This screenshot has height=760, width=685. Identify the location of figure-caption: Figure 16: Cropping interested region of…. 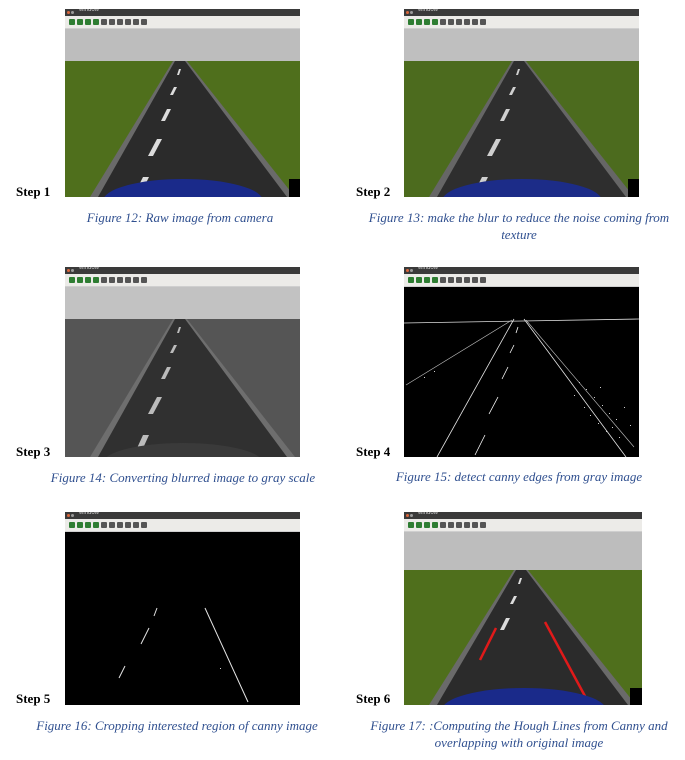
(177, 725).